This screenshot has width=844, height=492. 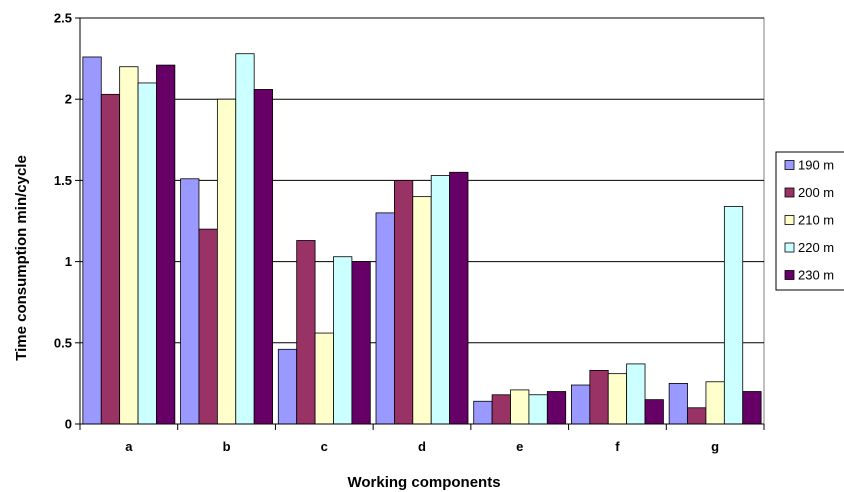 I want to click on legend-label: 210 m, so click(x=816, y=220).